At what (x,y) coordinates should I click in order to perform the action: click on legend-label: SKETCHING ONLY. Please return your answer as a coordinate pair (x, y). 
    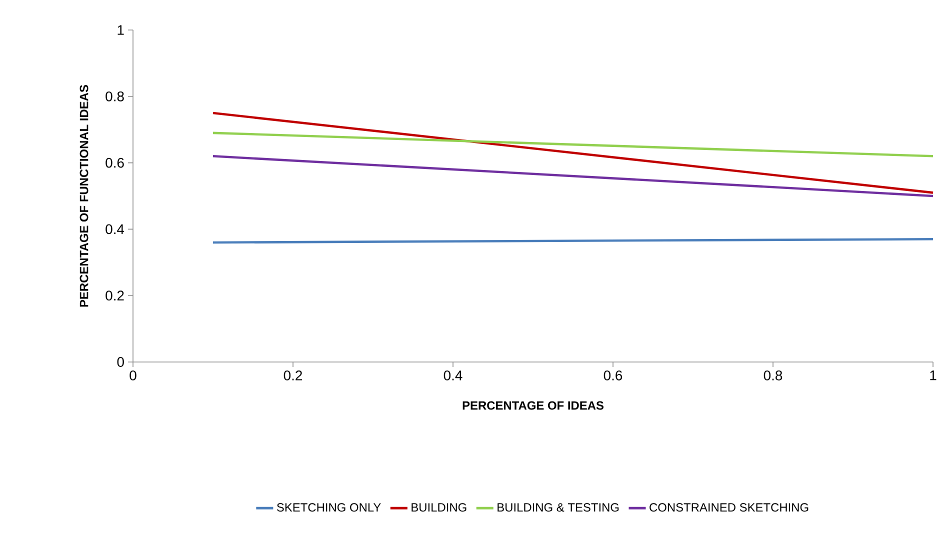
    Looking at the image, I should click on (328, 507).